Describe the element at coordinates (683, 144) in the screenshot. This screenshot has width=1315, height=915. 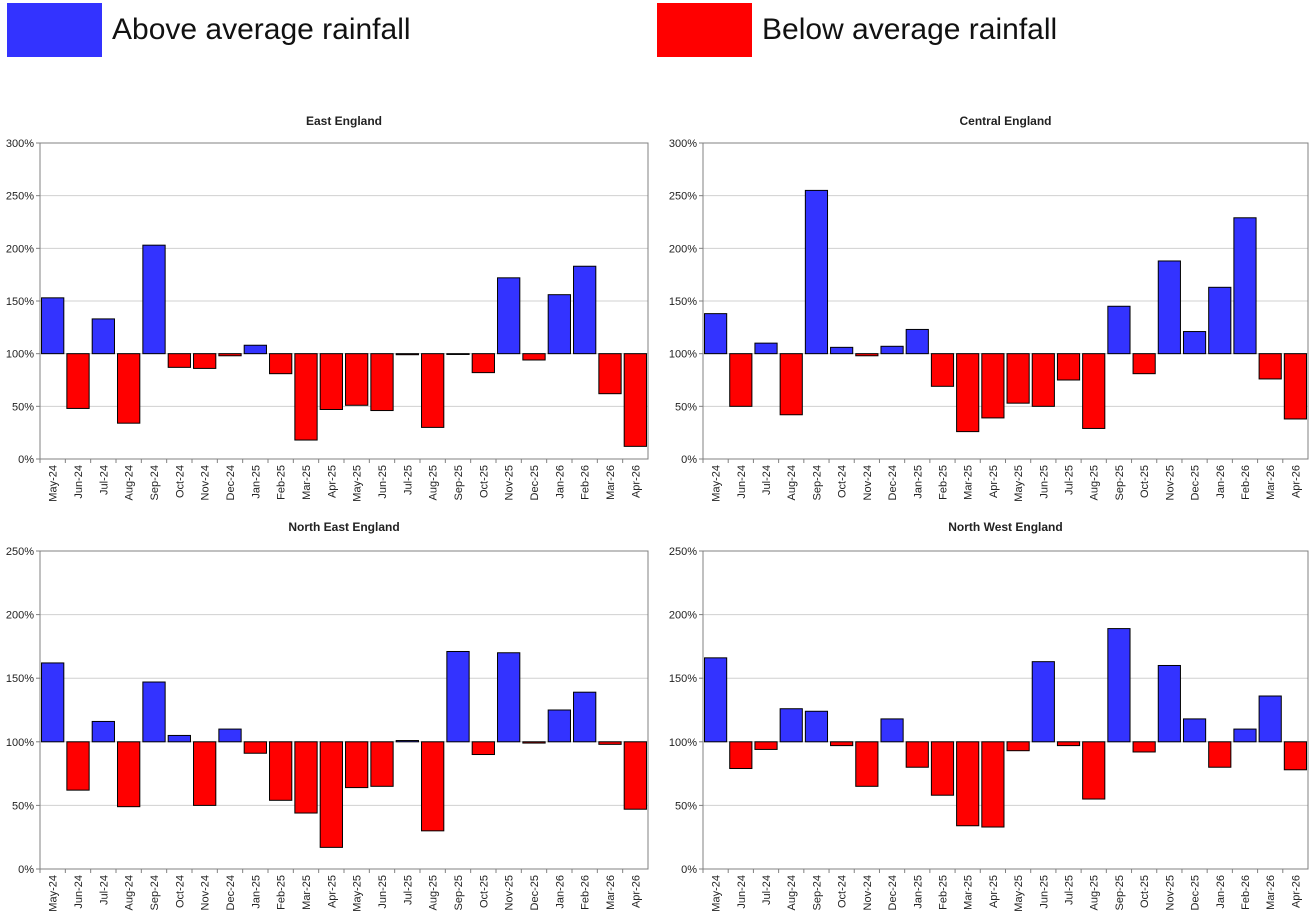
I see `y-tick-label: 300%` at that location.